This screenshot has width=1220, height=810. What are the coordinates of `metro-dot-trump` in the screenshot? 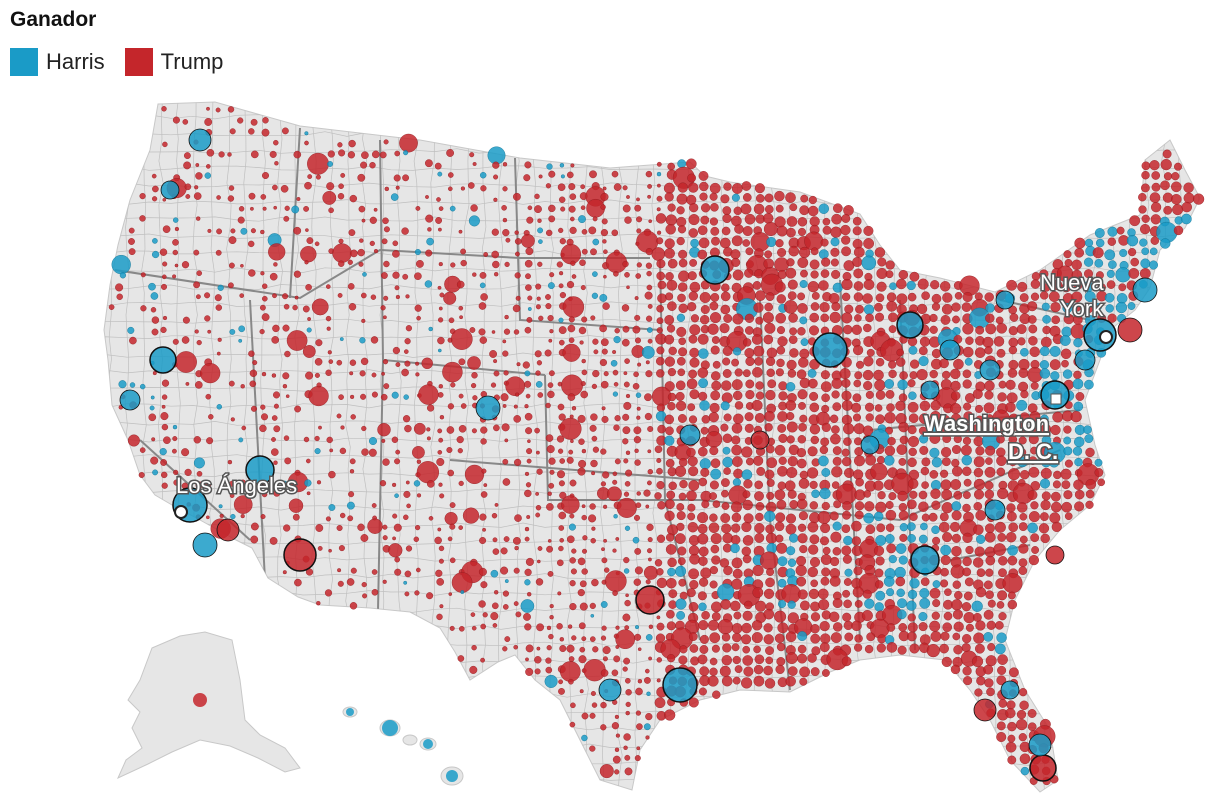 It's located at (1130, 330).